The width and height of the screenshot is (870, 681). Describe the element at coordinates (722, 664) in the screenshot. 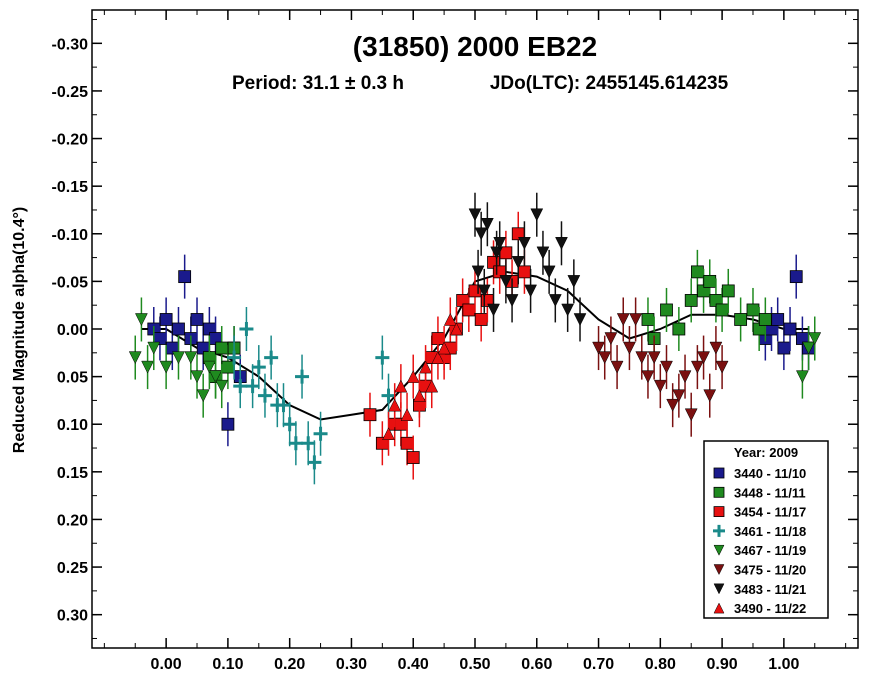

I see `x-tick-label: 0.90` at that location.